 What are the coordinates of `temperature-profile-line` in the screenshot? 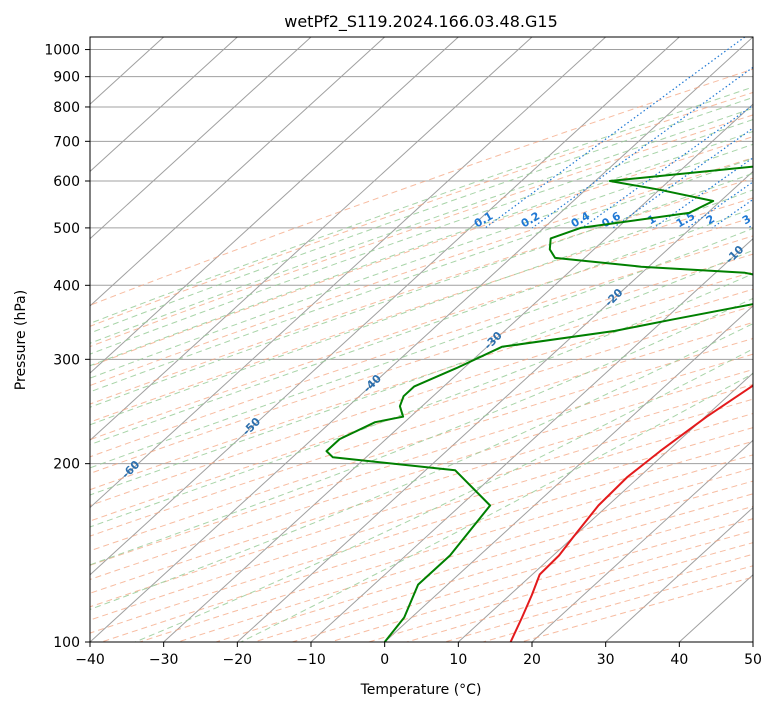 It's located at (631, 513).